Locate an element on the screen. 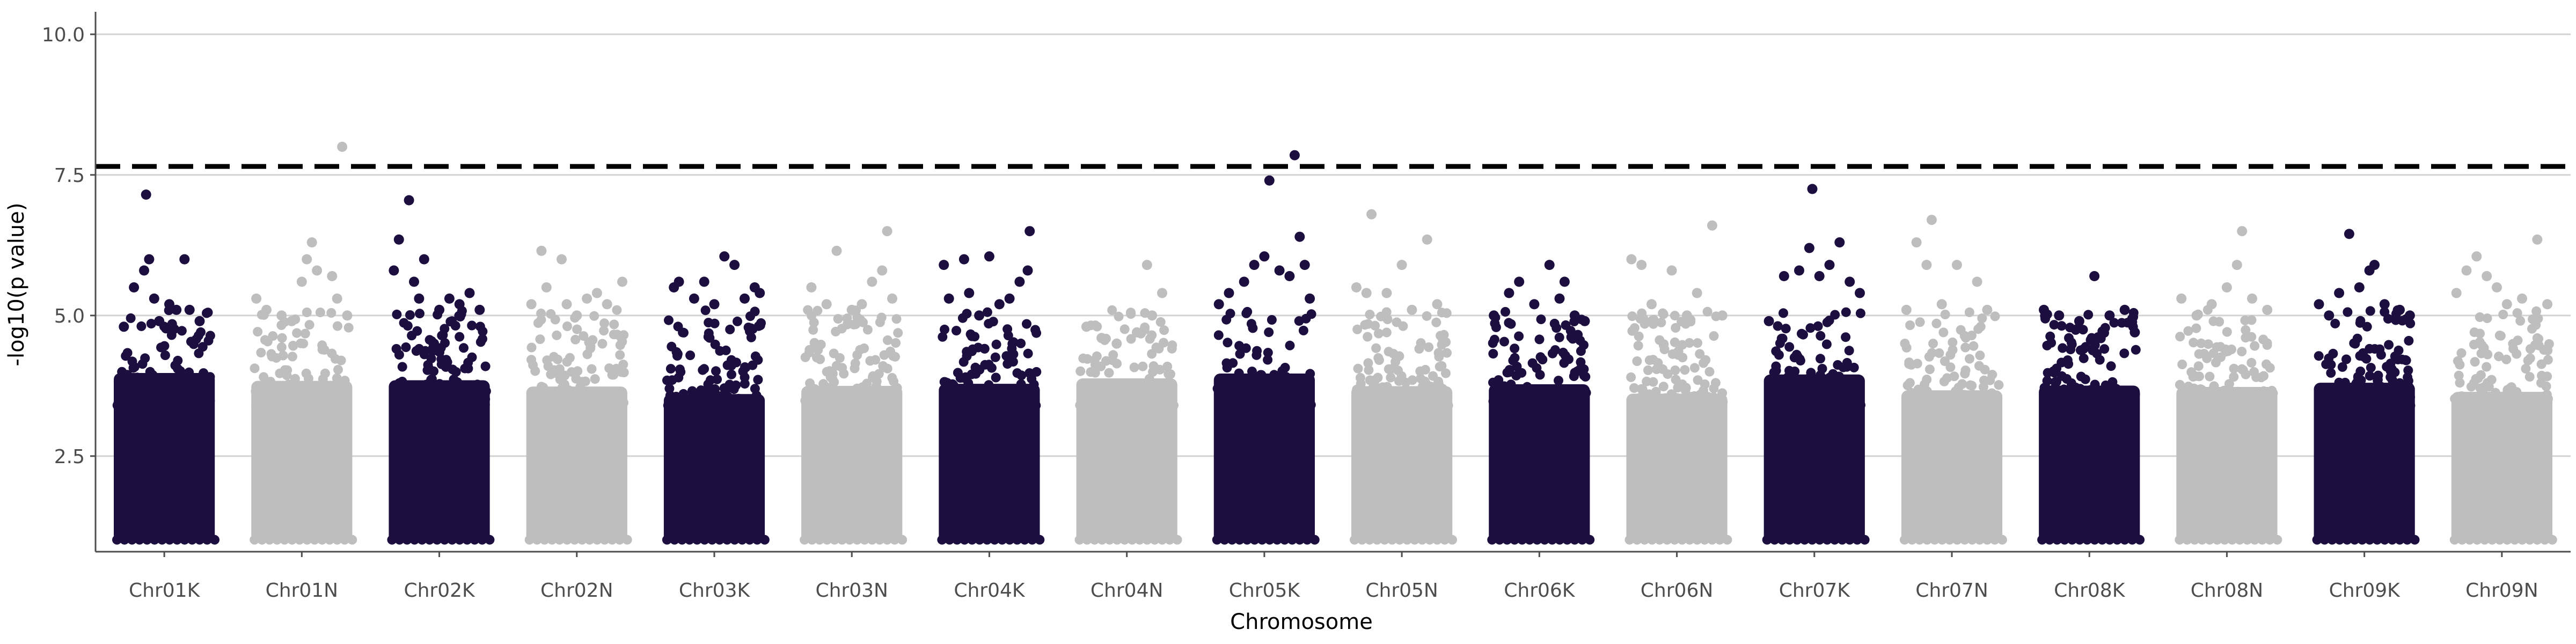 This screenshot has height=644, width=2576. cluster-chr04k is located at coordinates (991, 426).